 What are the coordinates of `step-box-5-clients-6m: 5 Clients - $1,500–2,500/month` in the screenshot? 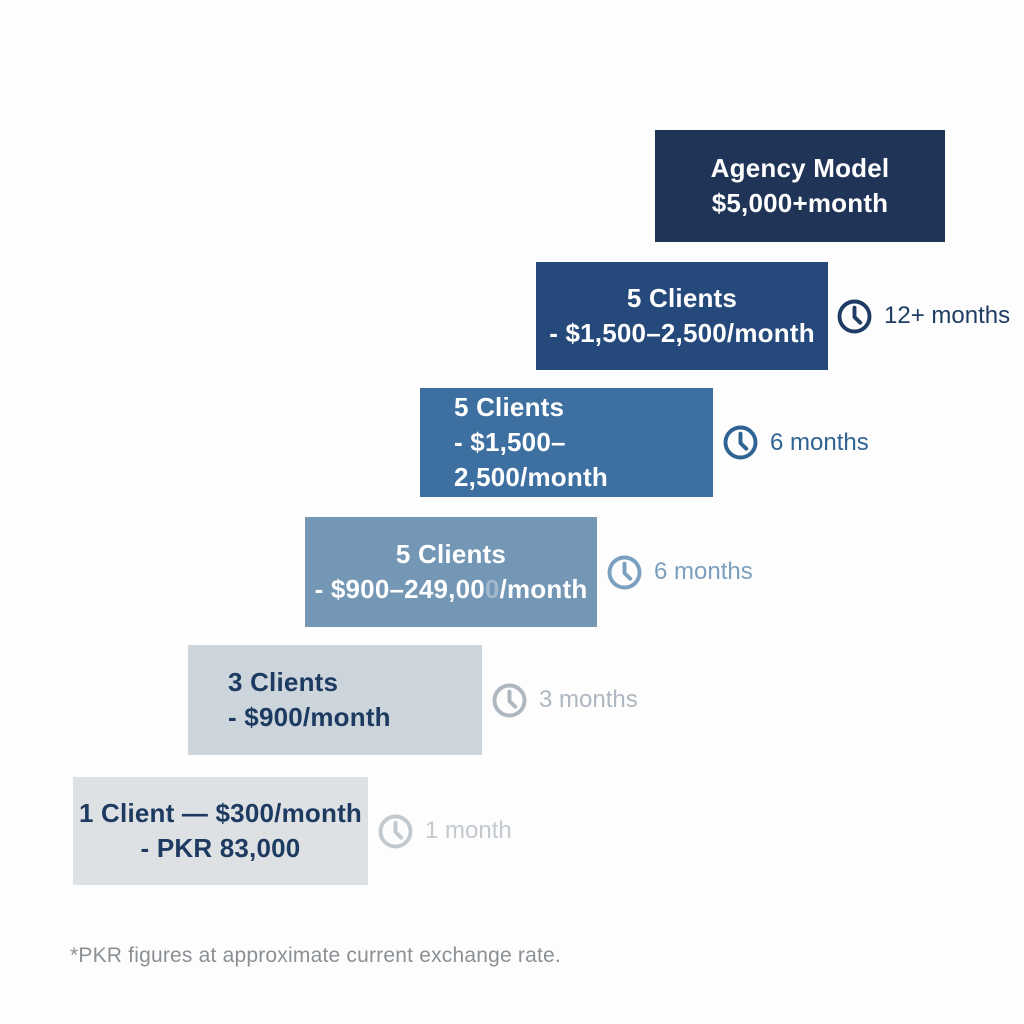 It's located at (566, 442).